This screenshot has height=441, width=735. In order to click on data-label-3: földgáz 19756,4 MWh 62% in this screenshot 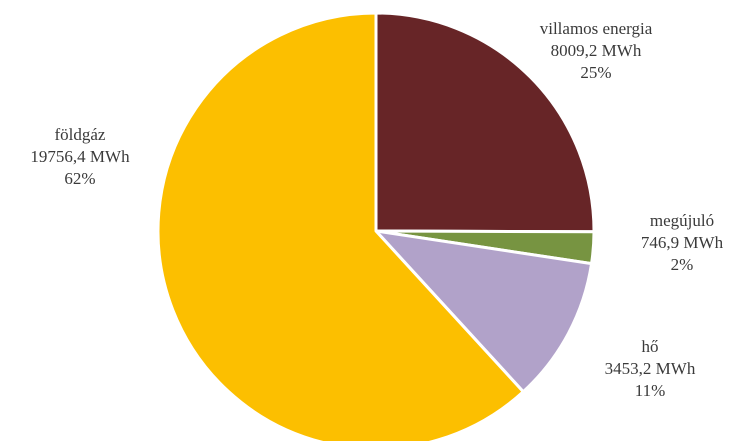, I will do `click(80, 156)`.